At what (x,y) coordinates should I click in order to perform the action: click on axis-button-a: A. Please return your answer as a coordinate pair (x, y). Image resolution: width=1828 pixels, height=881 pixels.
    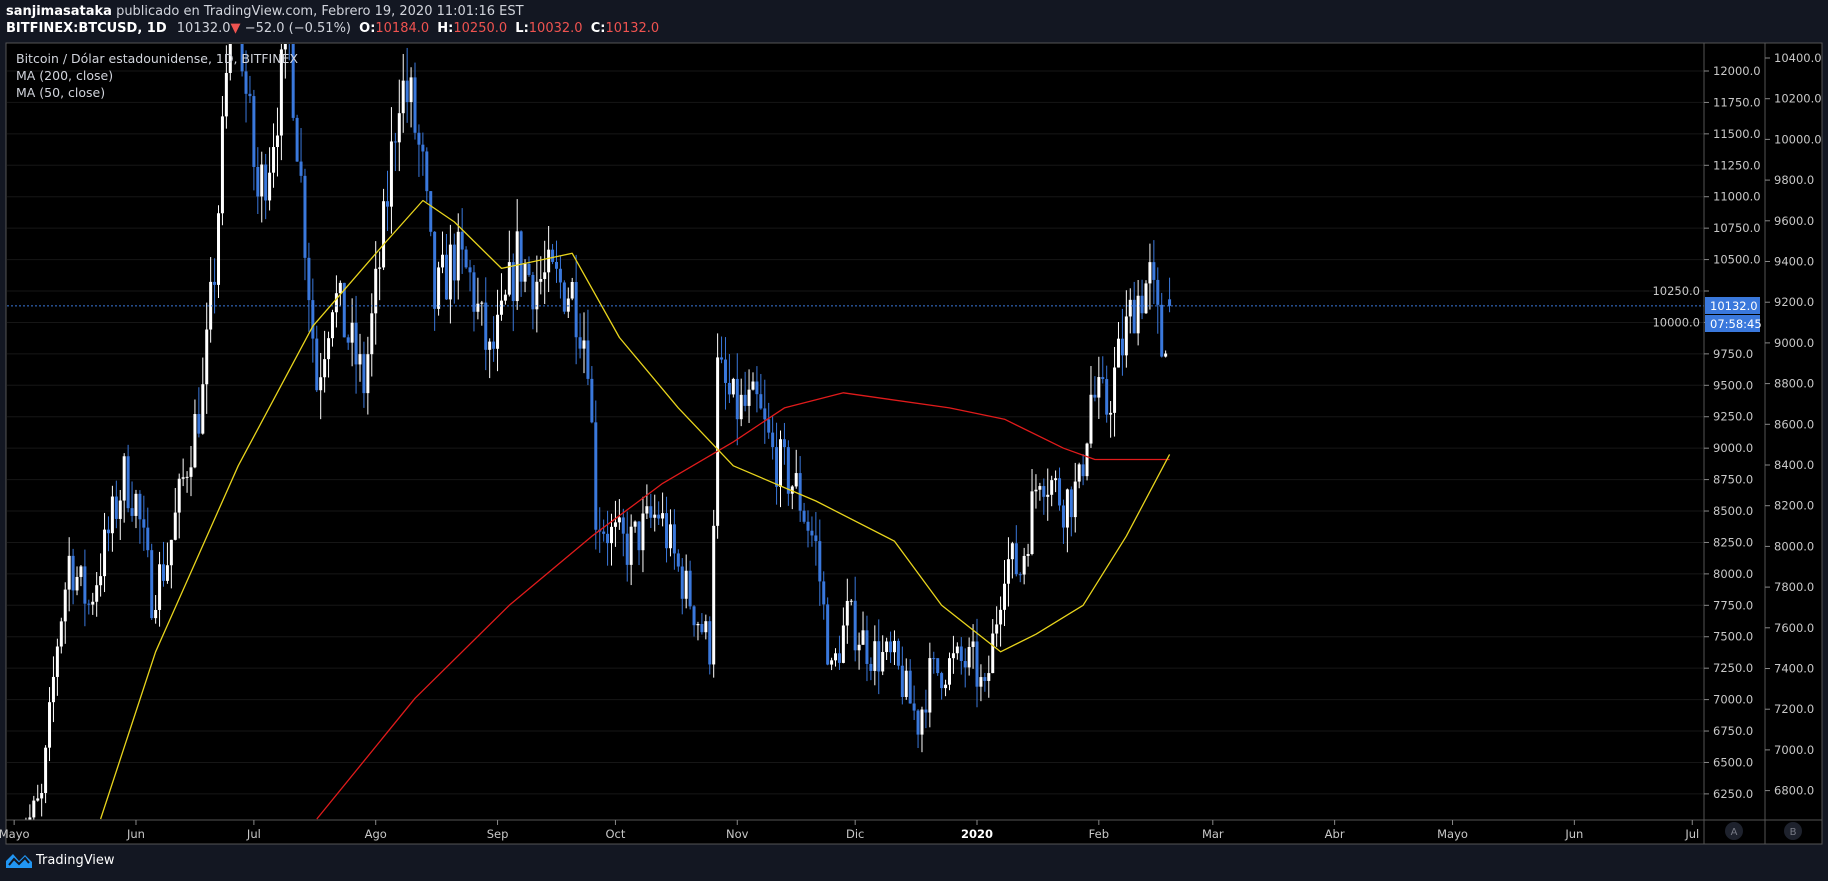
    Looking at the image, I should click on (1734, 831).